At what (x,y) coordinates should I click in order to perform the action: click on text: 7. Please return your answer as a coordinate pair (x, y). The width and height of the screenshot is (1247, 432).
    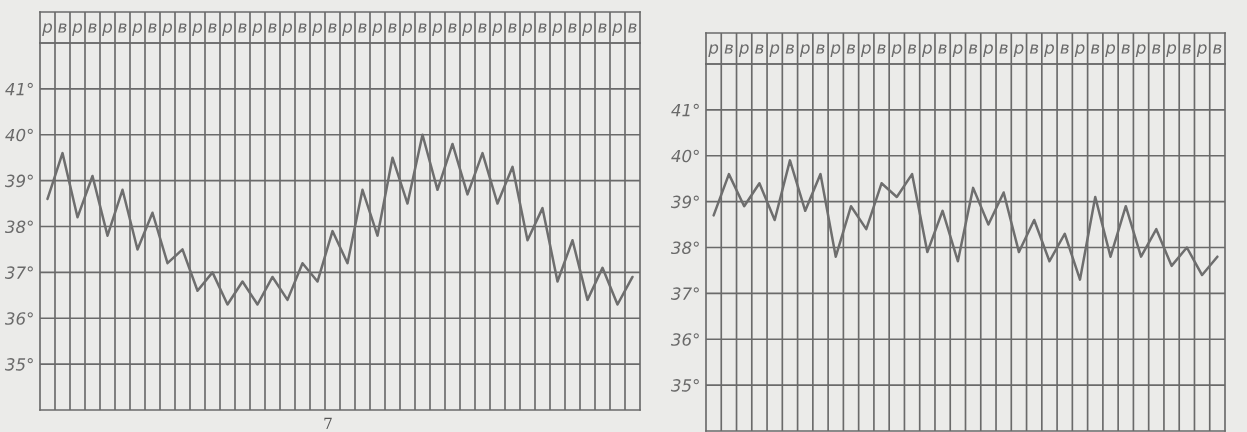
    Looking at the image, I should click on (328, 423).